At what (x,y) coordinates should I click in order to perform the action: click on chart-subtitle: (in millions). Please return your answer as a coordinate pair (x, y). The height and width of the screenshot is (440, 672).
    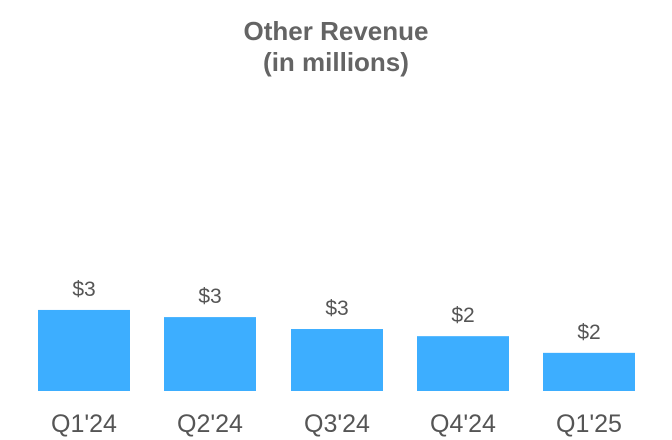
    Looking at the image, I should click on (336, 62).